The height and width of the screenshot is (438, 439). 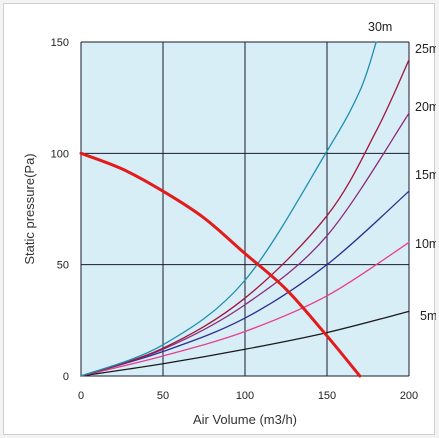 What do you see at coordinates (81, 396) in the screenshot?
I see `x-tick-label: 0` at bounding box center [81, 396].